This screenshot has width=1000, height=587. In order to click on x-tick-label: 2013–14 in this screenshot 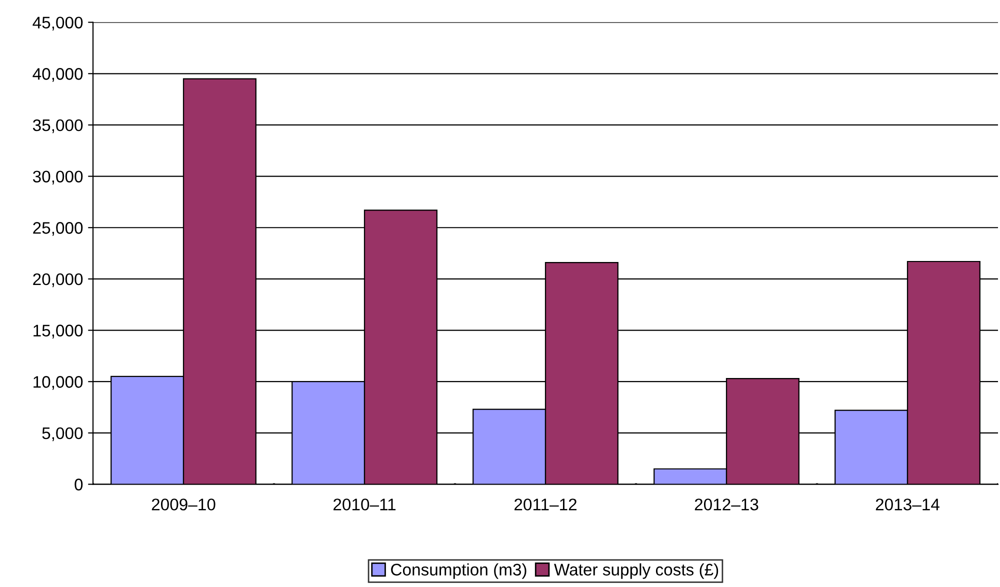, I will do `click(908, 504)`.